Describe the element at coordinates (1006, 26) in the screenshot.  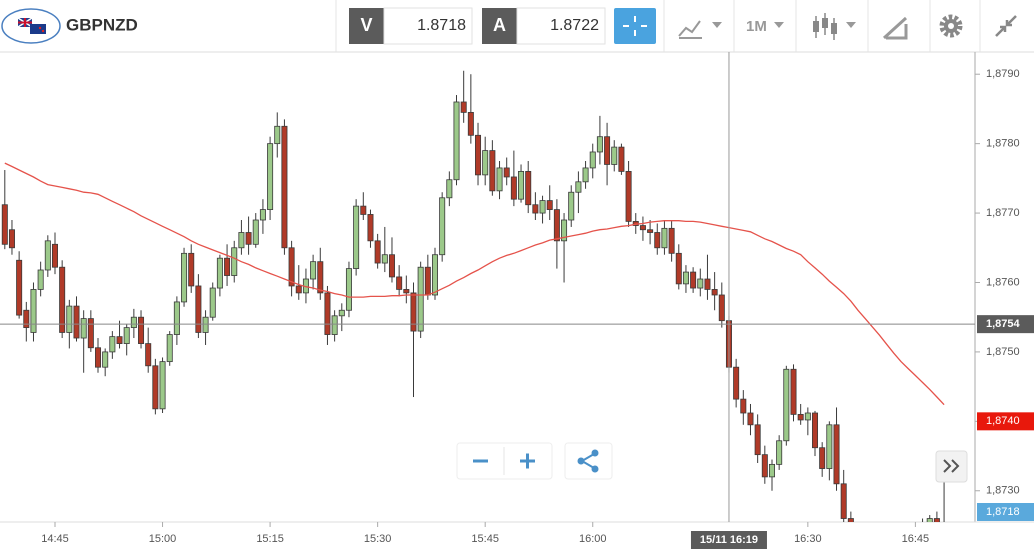
I see `collapse-button` at that location.